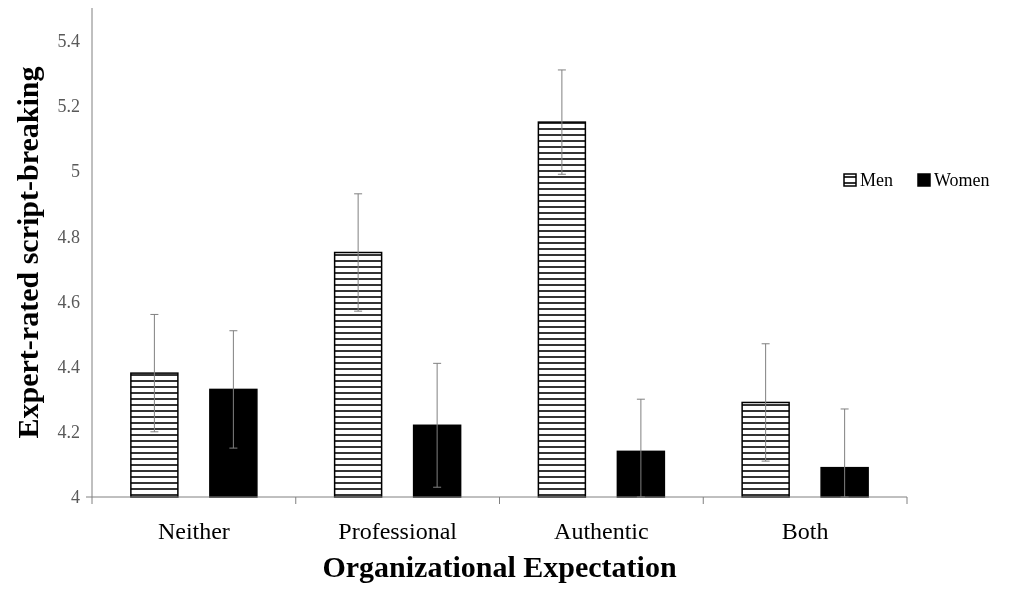 This screenshot has height=589, width=1024. I want to click on x-tick-label: Authentic, so click(601, 531).